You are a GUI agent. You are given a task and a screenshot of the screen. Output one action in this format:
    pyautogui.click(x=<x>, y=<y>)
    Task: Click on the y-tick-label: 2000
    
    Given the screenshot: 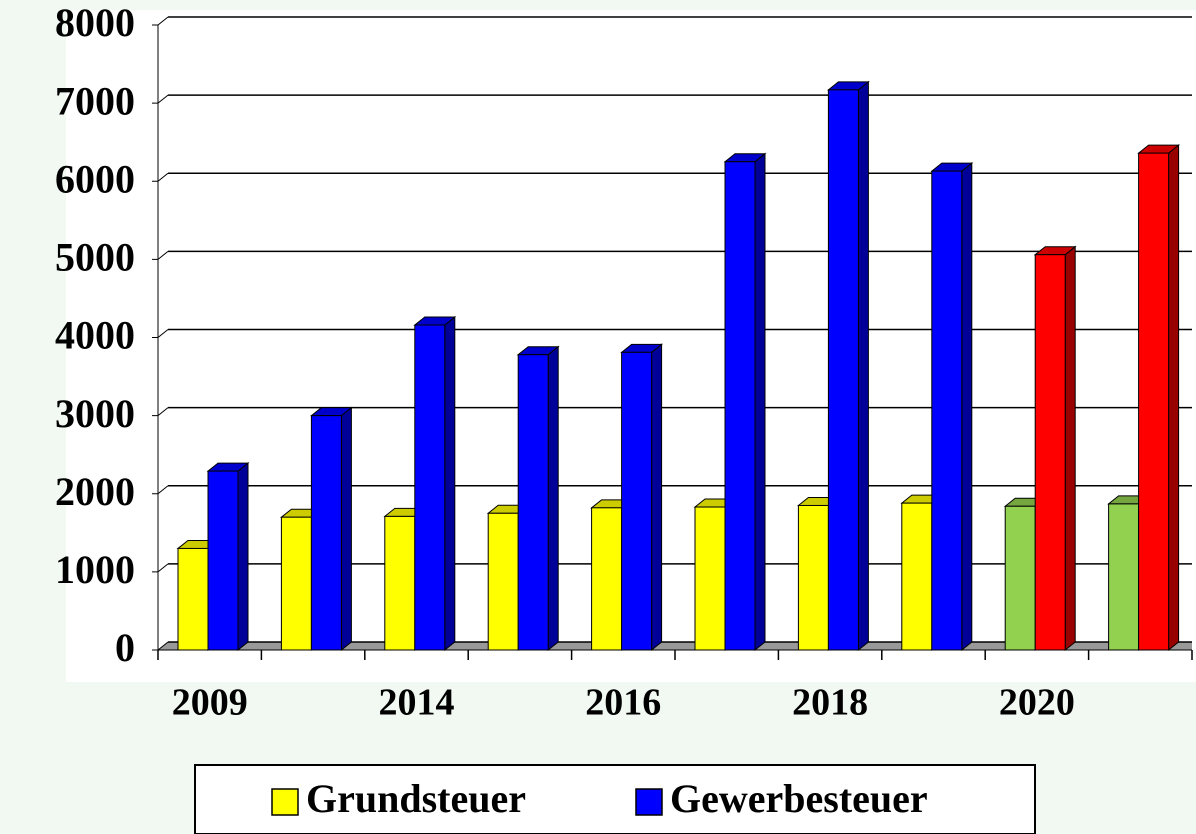 What is the action you would take?
    pyautogui.click(x=95, y=491)
    